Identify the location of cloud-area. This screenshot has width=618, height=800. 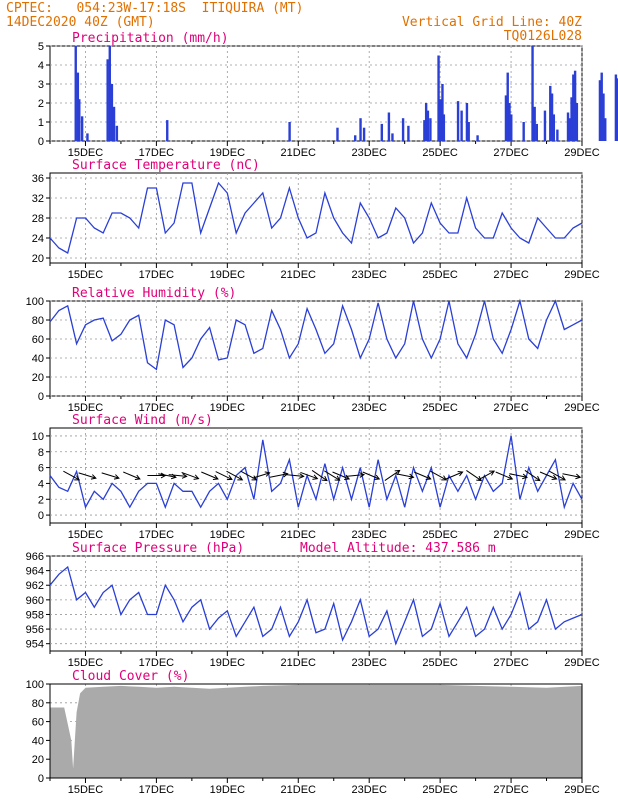
(316, 731).